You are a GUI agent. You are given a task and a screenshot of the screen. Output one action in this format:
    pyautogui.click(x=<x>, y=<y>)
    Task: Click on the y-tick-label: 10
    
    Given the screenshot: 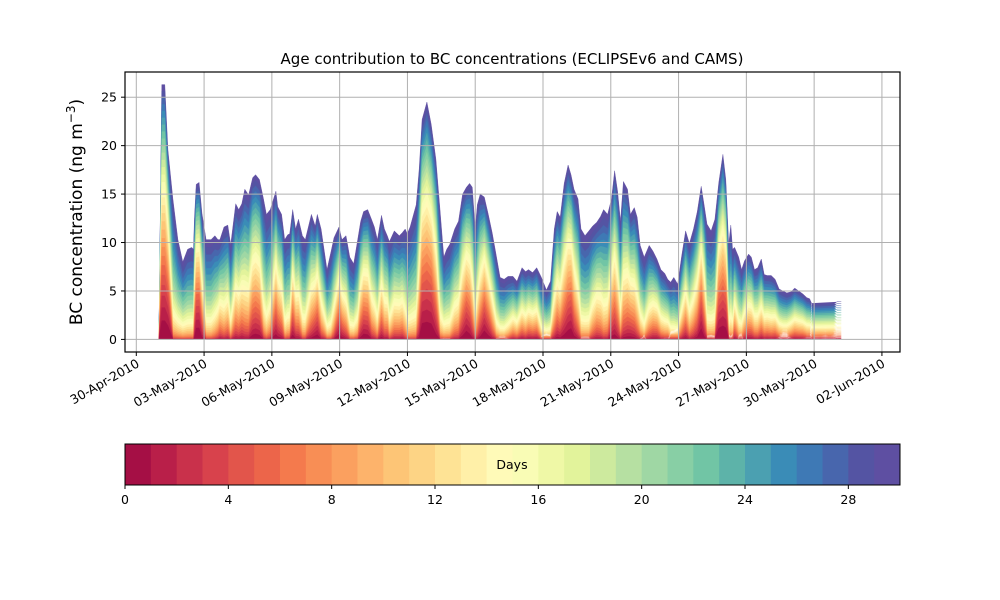 What is the action you would take?
    pyautogui.click(x=109, y=242)
    